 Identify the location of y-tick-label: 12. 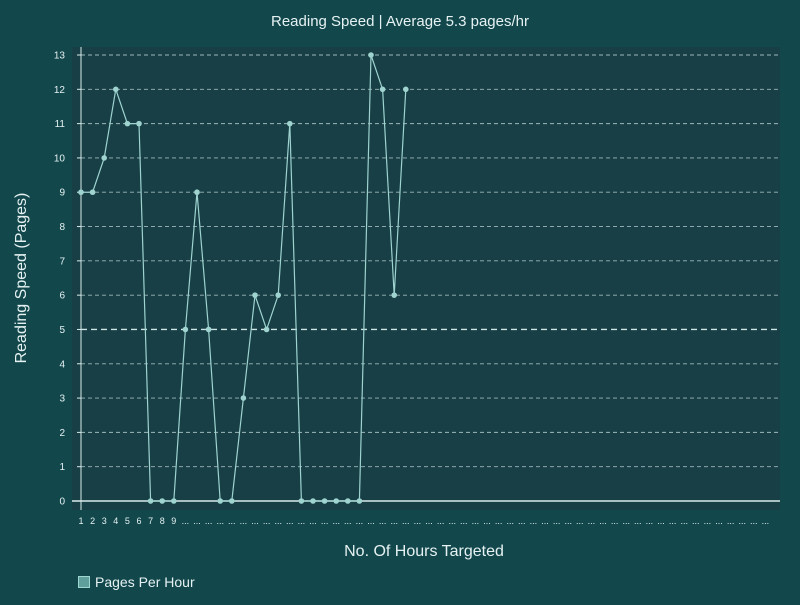
(60, 90).